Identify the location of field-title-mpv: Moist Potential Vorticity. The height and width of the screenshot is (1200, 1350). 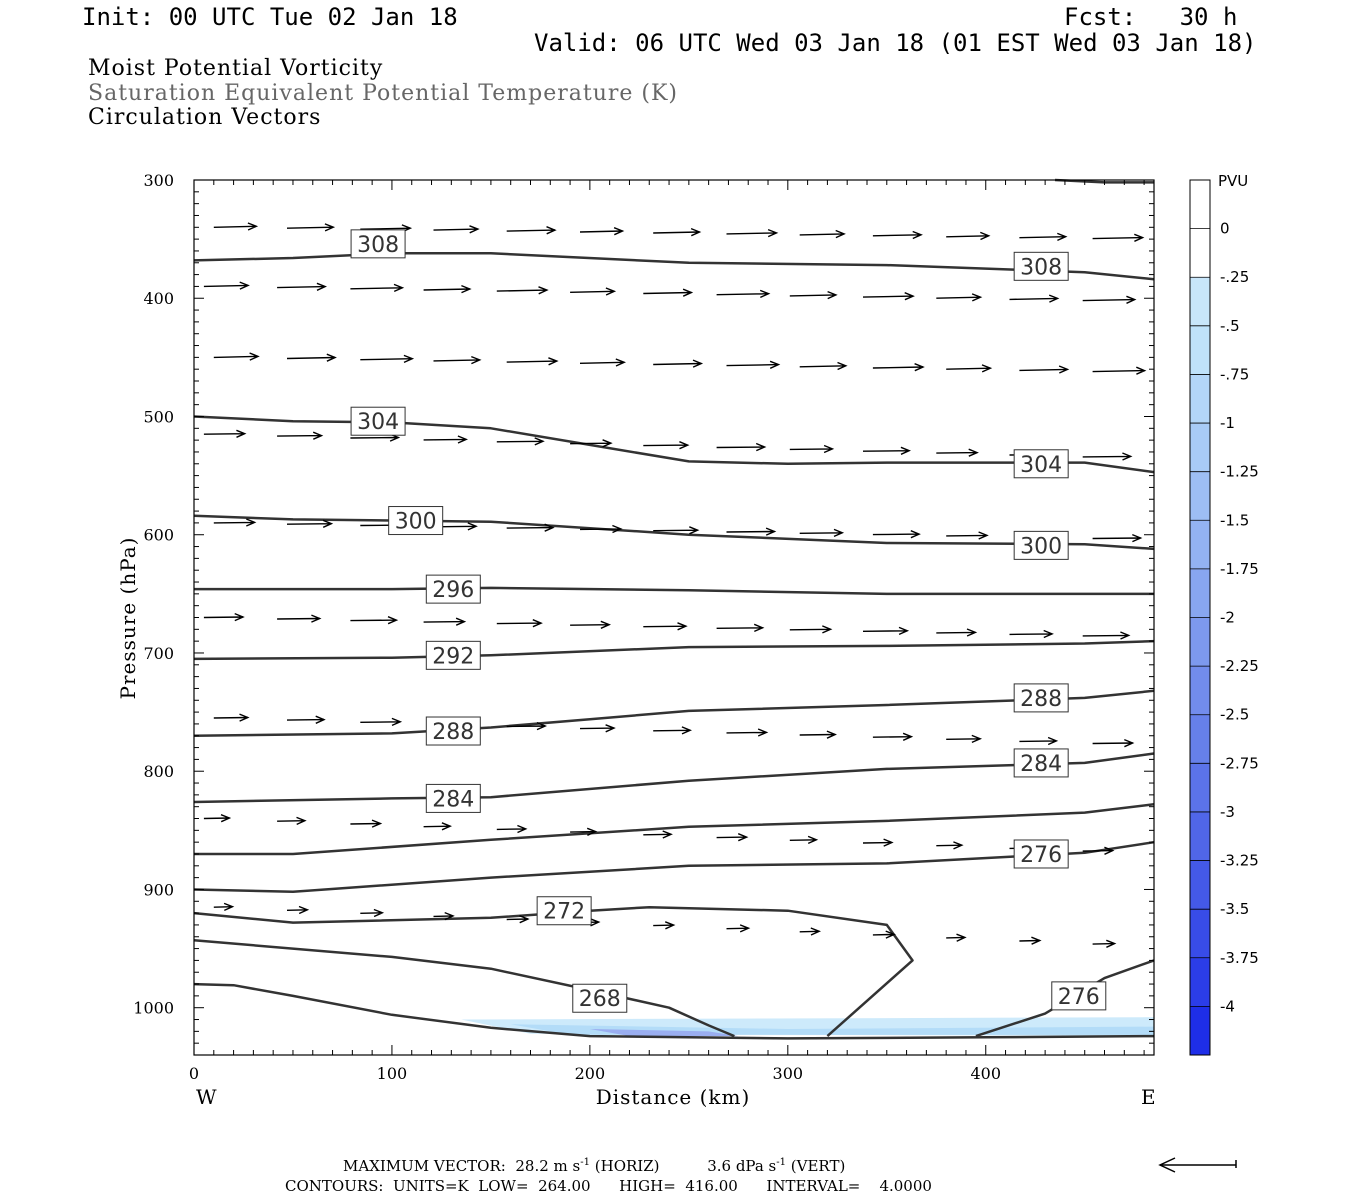
(236, 68).